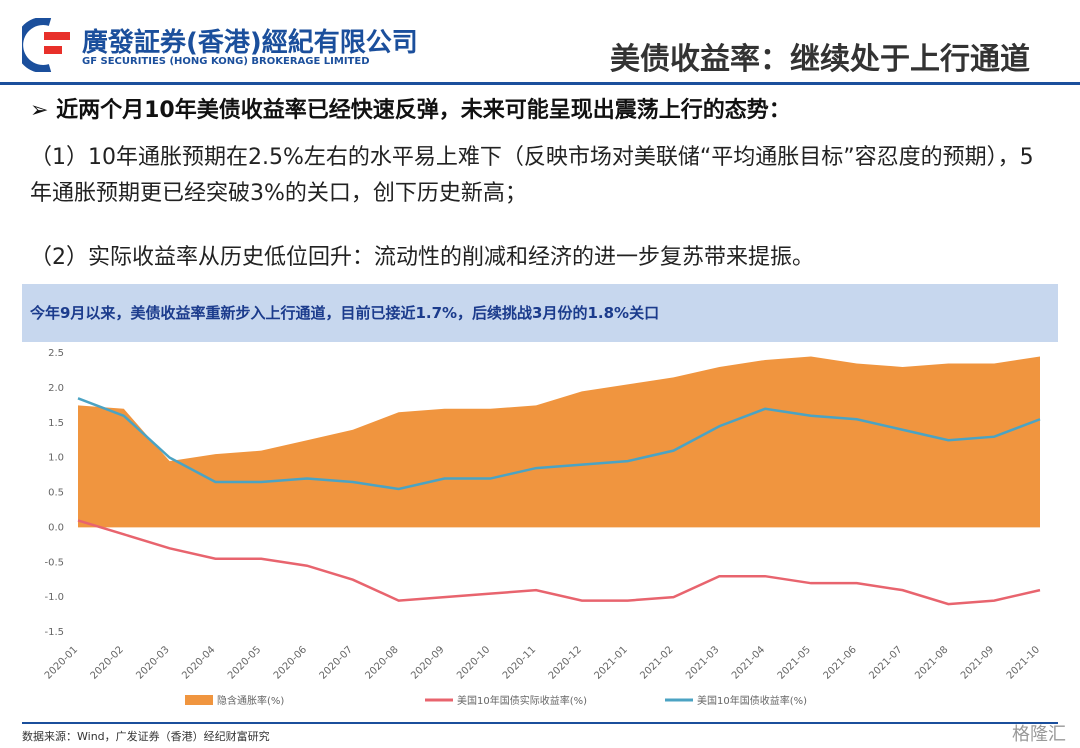  Describe the element at coordinates (794, 662) in the screenshot. I see `x-tick-label: 2021-05` at that location.